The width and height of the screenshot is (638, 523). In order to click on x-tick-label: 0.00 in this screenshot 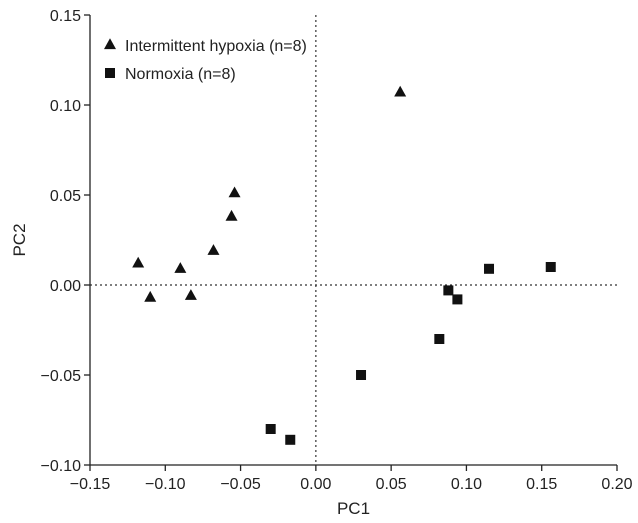, I will do `click(315, 484)`.